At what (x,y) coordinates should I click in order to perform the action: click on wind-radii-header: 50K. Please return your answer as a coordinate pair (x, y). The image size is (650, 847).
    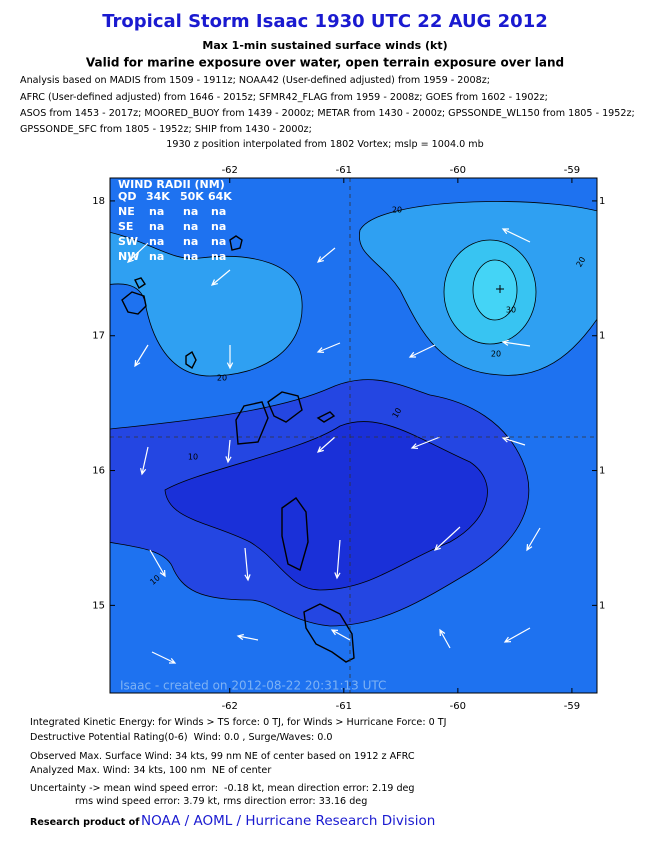
    Looking at the image, I should click on (192, 196).